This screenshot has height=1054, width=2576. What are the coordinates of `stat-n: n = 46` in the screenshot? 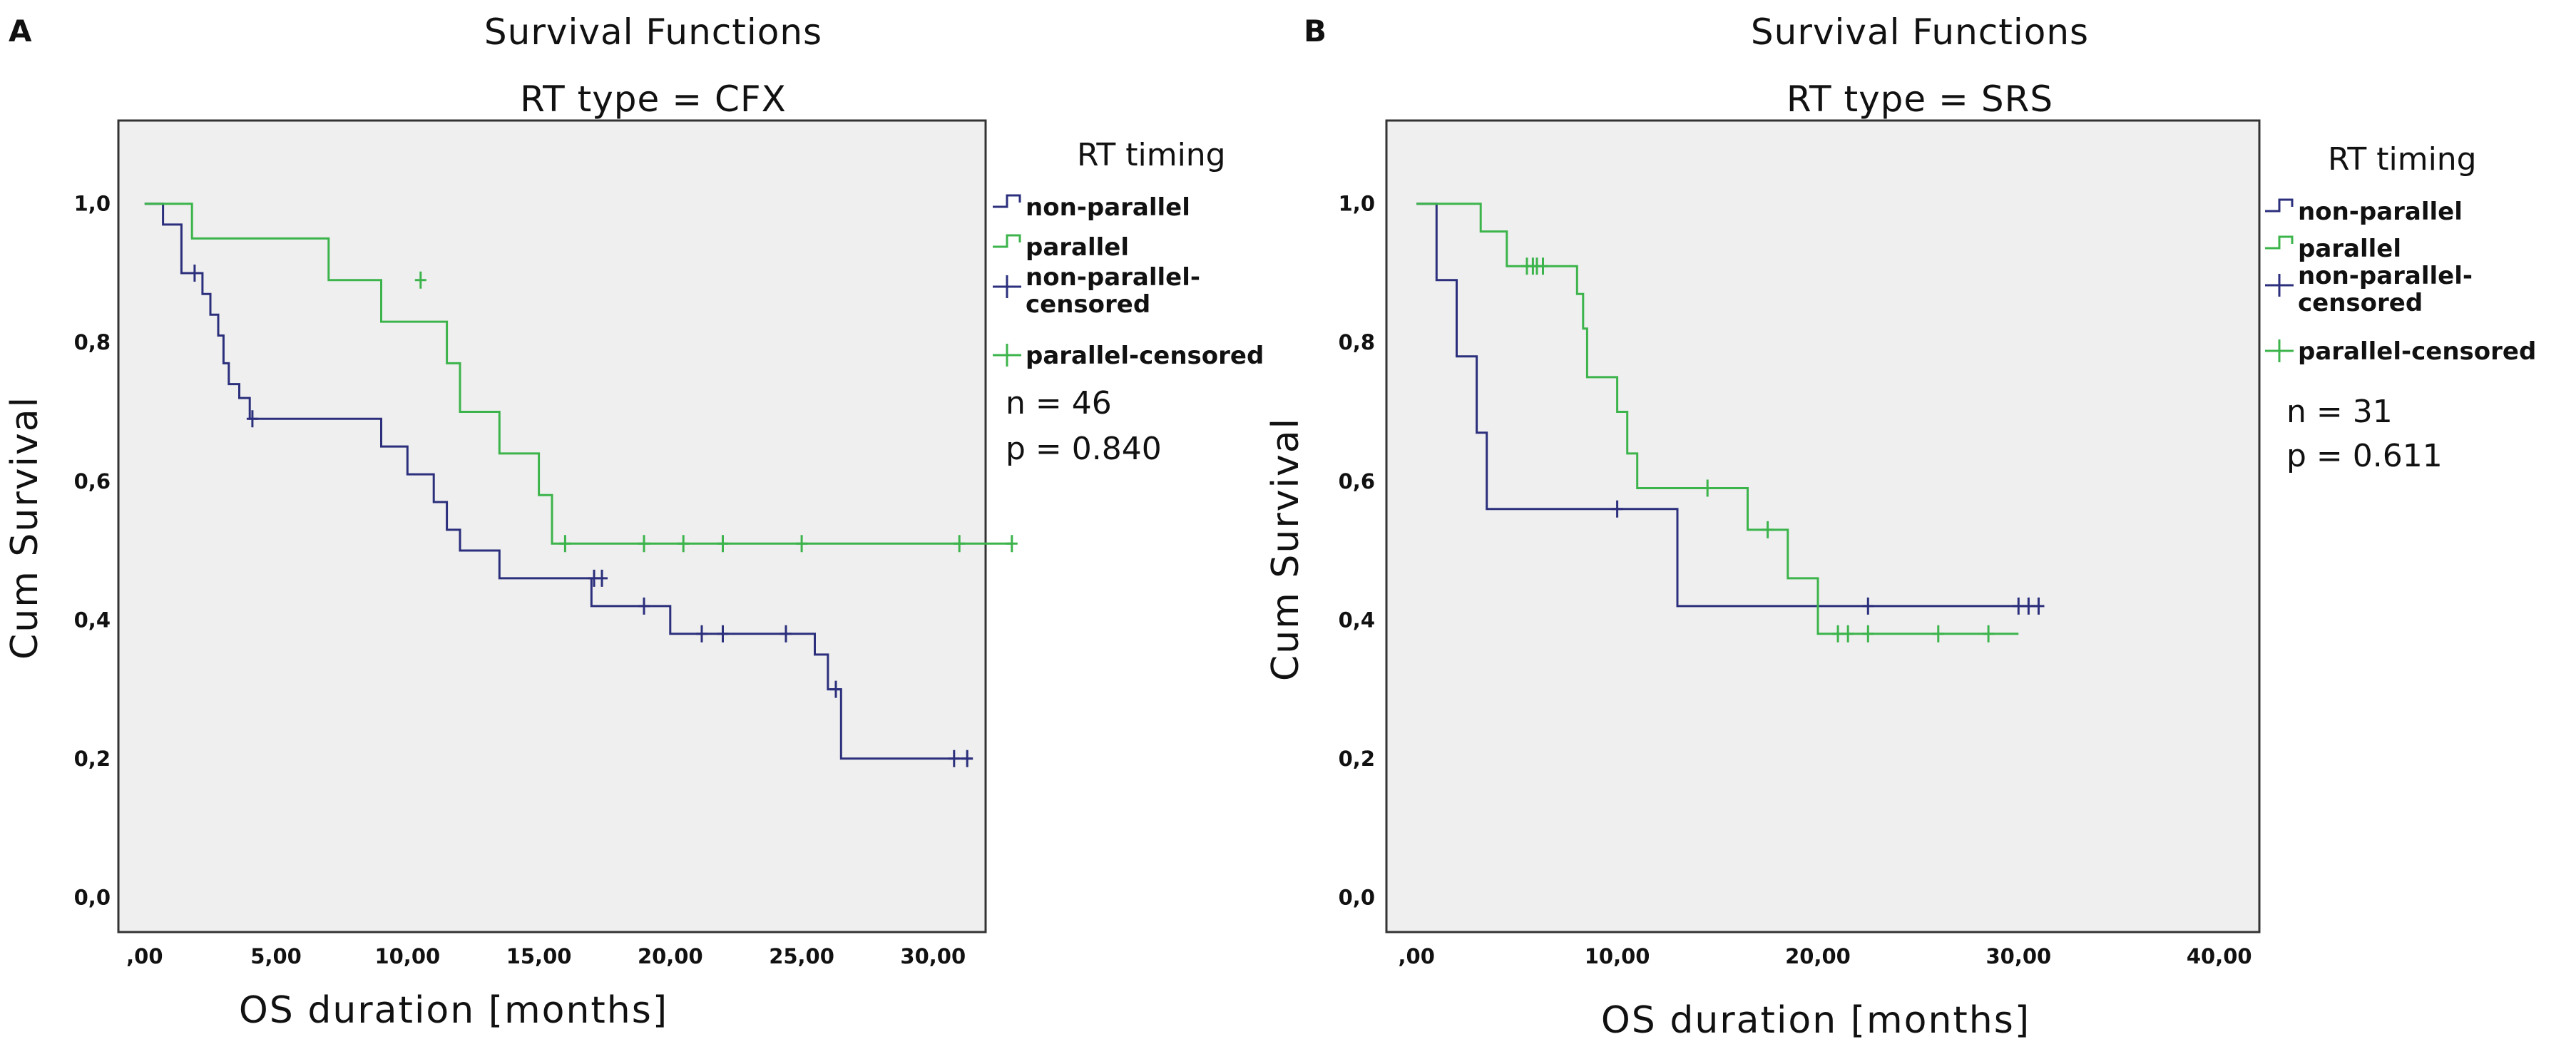 It's located at (1059, 403).